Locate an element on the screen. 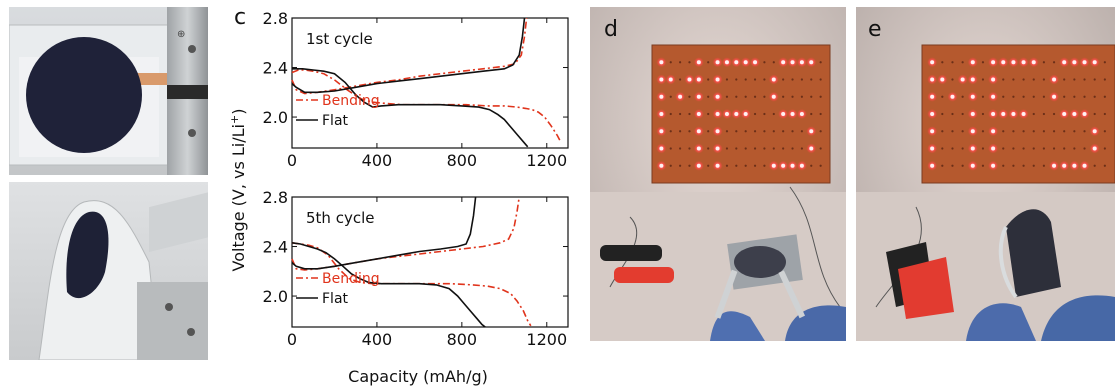 Image resolution: width=1115 pixels, height=387 pixels. y-tick-label: 2.8 is located at coordinates (275, 197).